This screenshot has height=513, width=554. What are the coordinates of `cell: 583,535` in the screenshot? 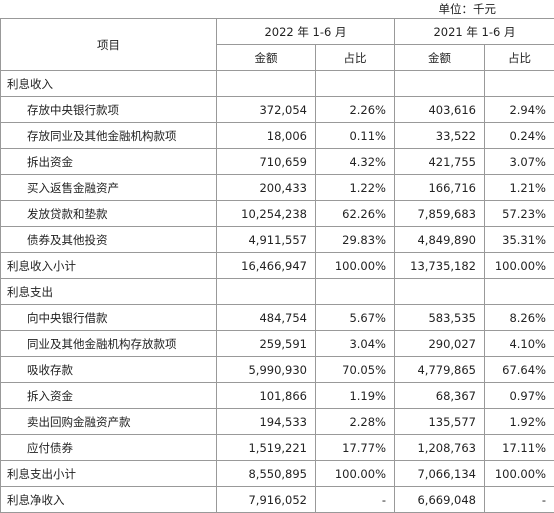 It's located at (440, 318).